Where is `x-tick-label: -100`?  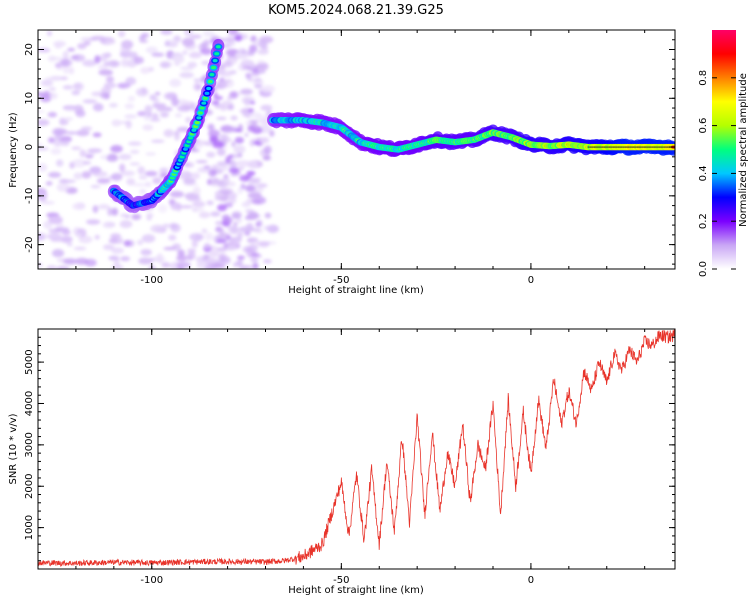 x-tick-label: -100 is located at coordinates (151, 280).